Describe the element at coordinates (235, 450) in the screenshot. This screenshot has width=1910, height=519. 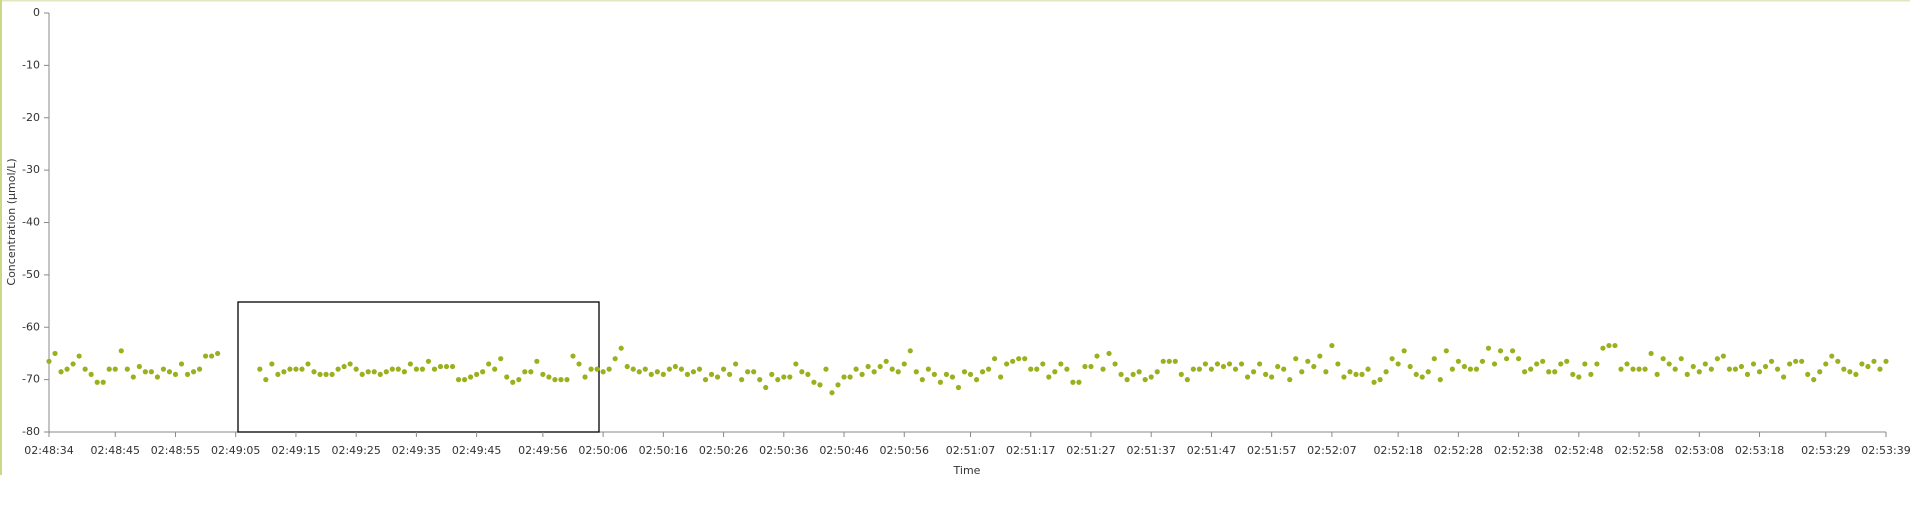
I see `x-tick-label: 02:49:05` at that location.